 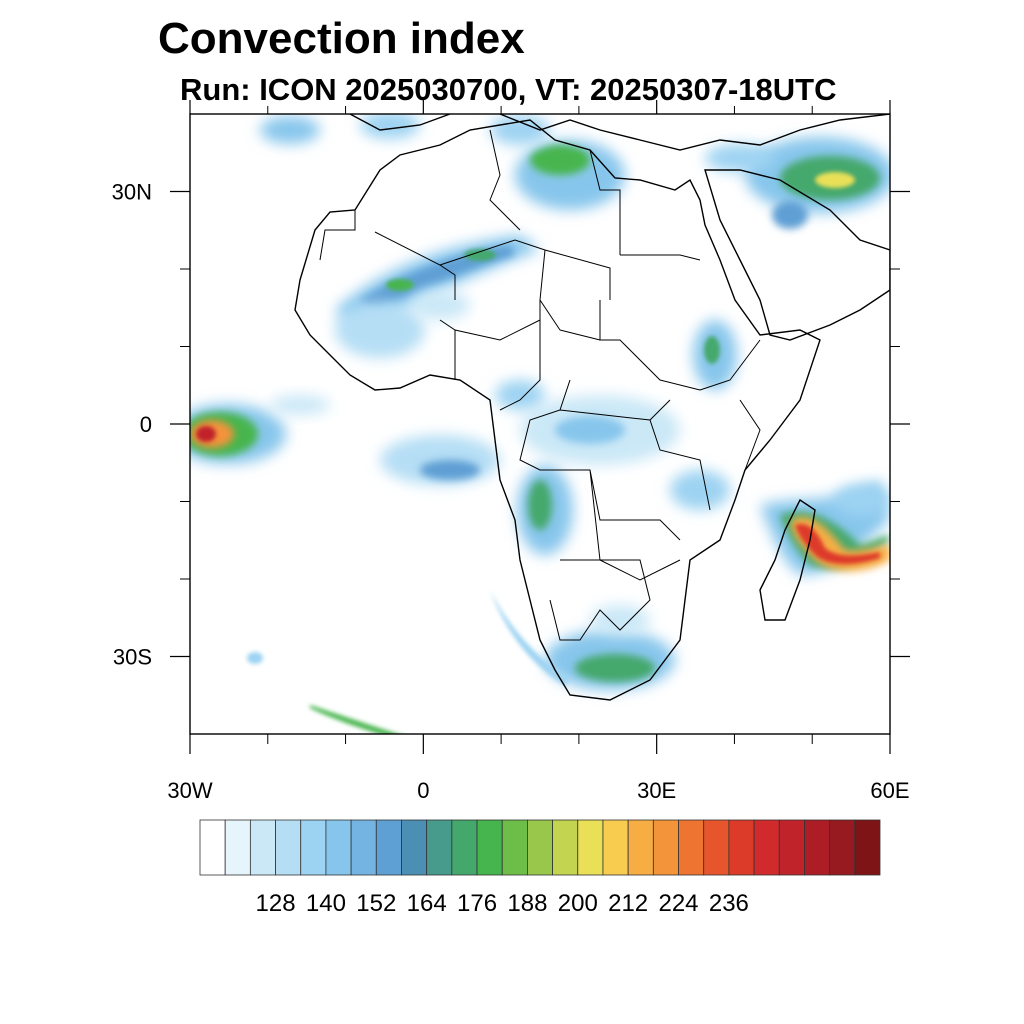 I want to click on colorbar, so click(x=540, y=847).